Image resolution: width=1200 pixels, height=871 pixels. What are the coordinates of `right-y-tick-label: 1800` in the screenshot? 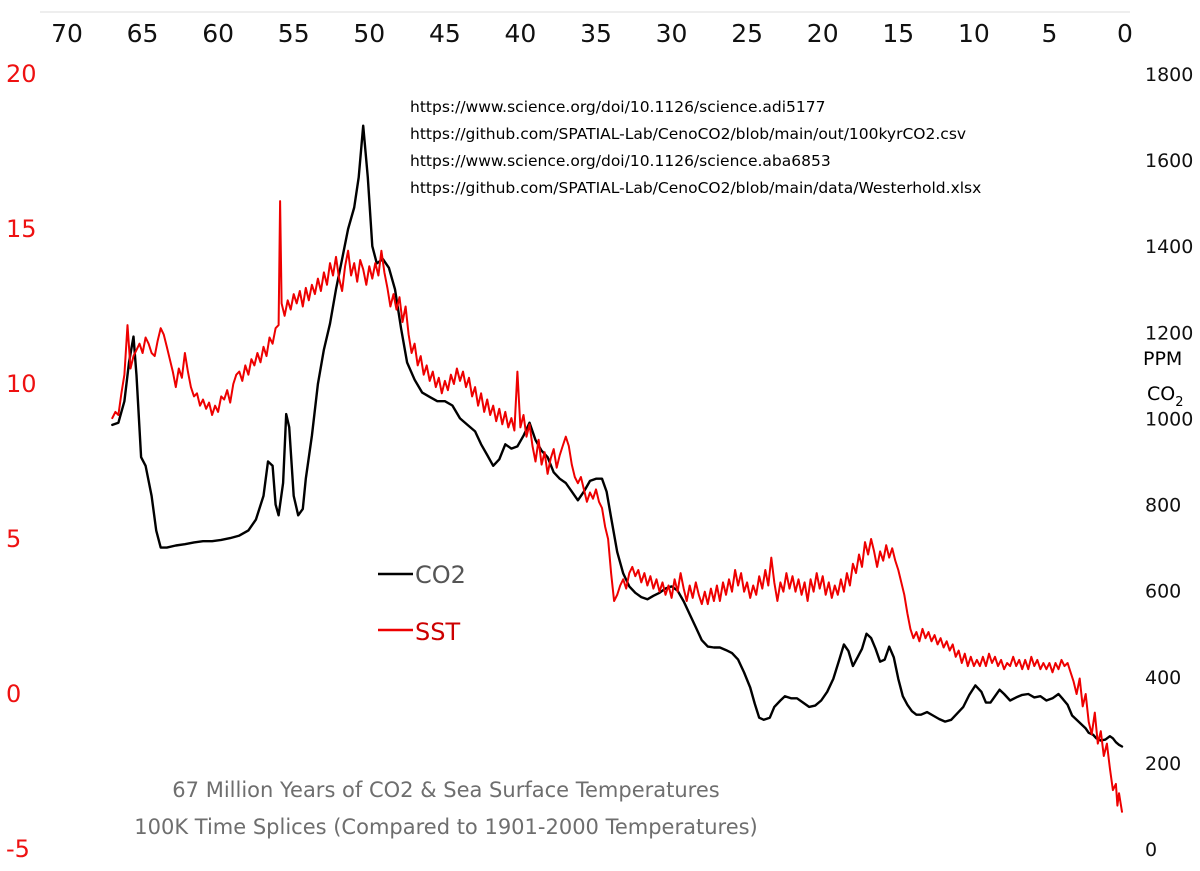 It's located at (1169, 75).